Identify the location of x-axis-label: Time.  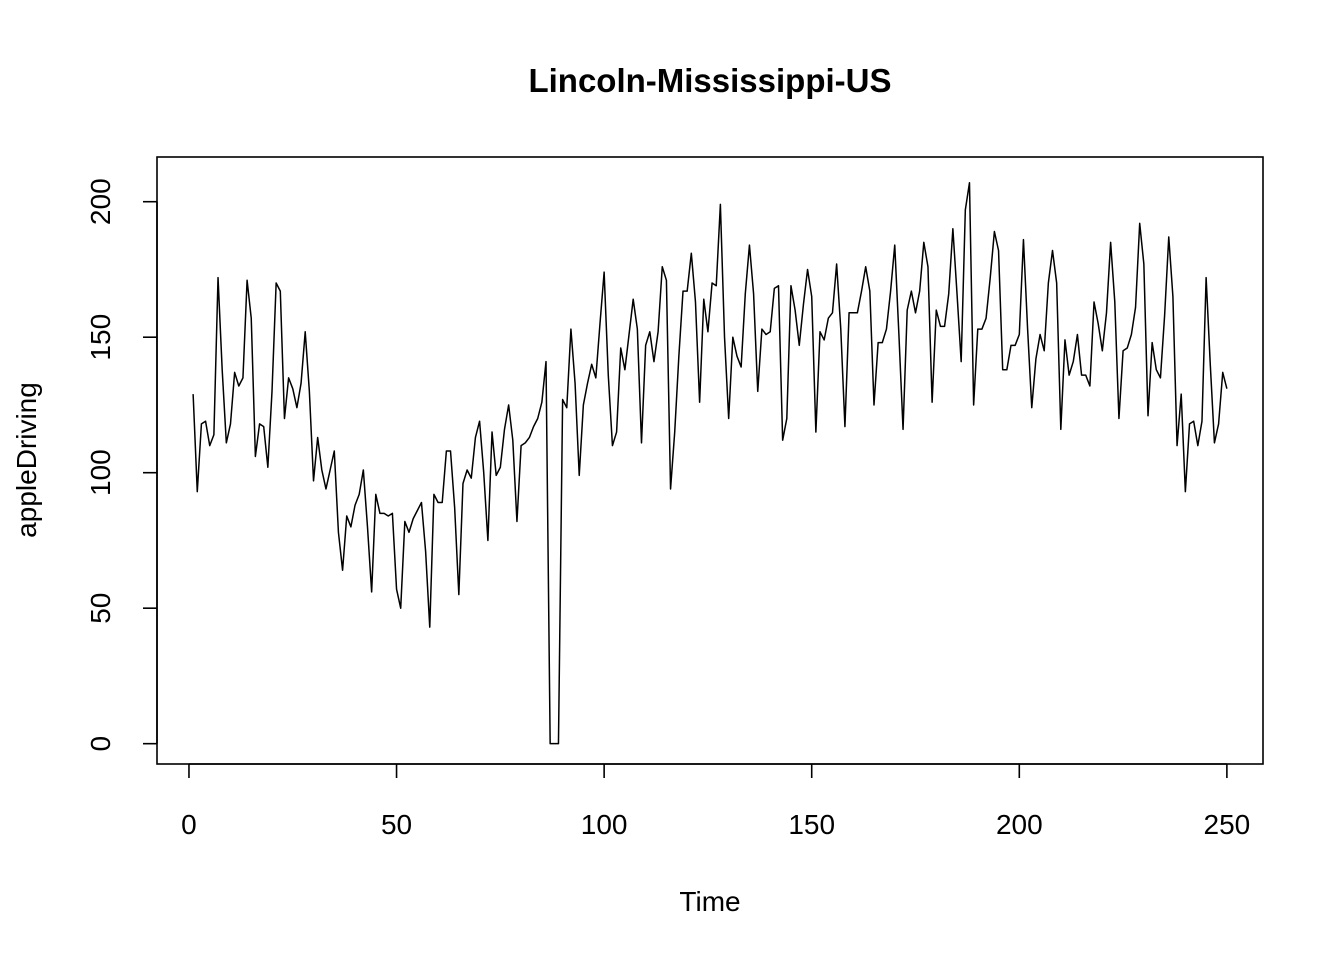
(709, 901).